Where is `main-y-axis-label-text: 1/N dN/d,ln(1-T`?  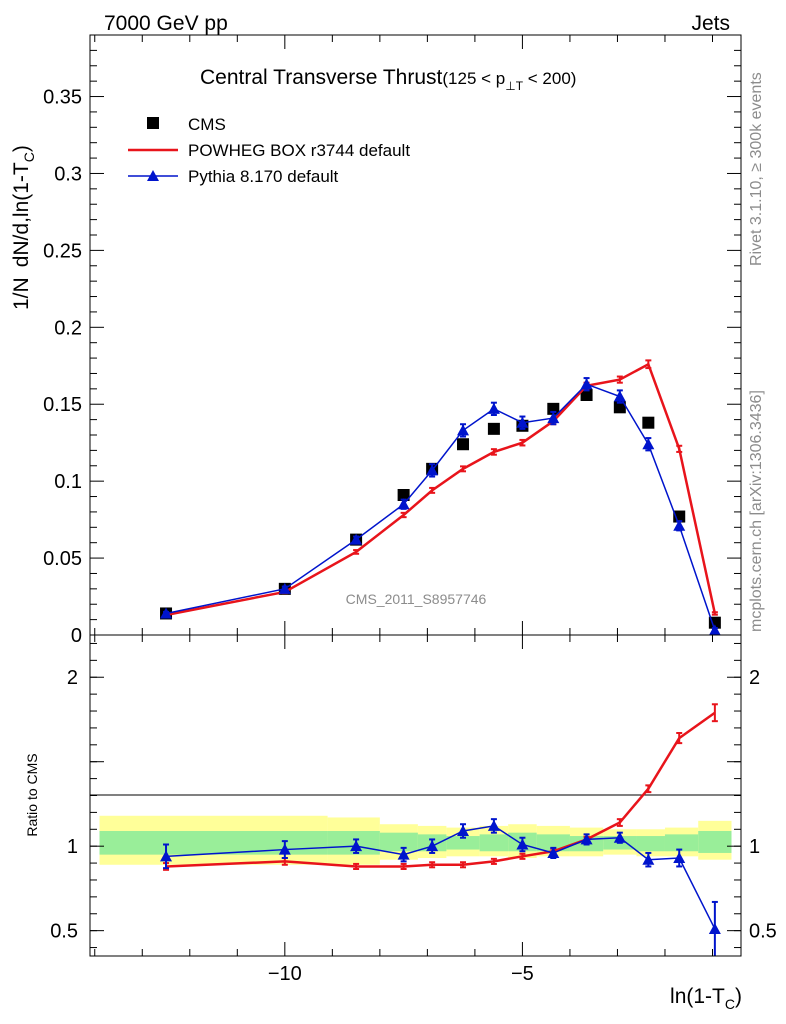 main-y-axis-label-text: 1/N dN/d,ln(1-T is located at coordinates (21, 236).